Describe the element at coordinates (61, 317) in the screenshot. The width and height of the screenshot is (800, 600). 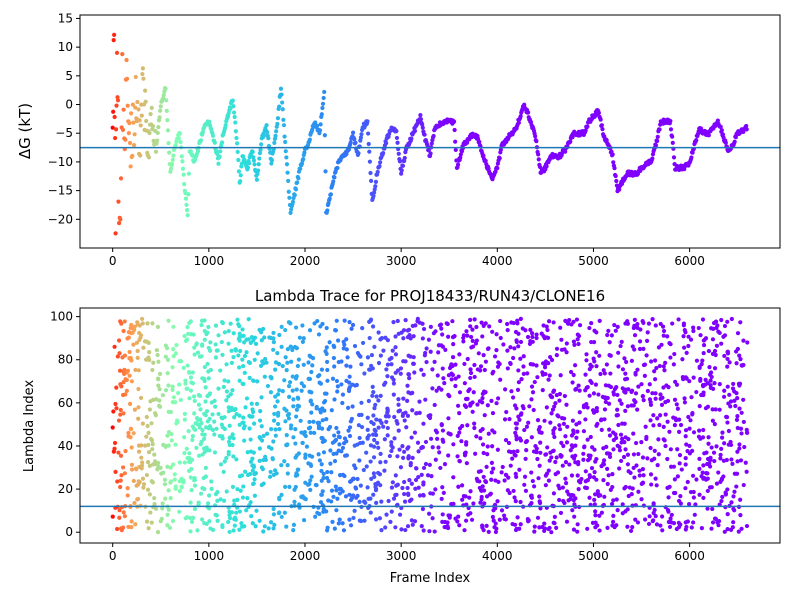
I see `lambda-y-tick-label: 100` at that location.